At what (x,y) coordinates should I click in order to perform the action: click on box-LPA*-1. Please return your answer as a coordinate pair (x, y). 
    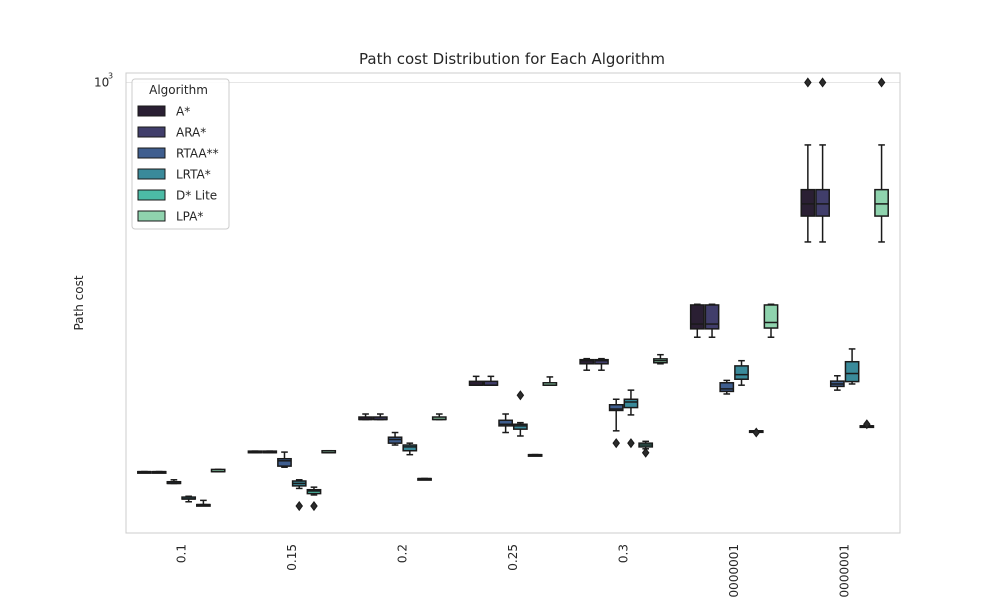
    Looking at the image, I should click on (329, 451).